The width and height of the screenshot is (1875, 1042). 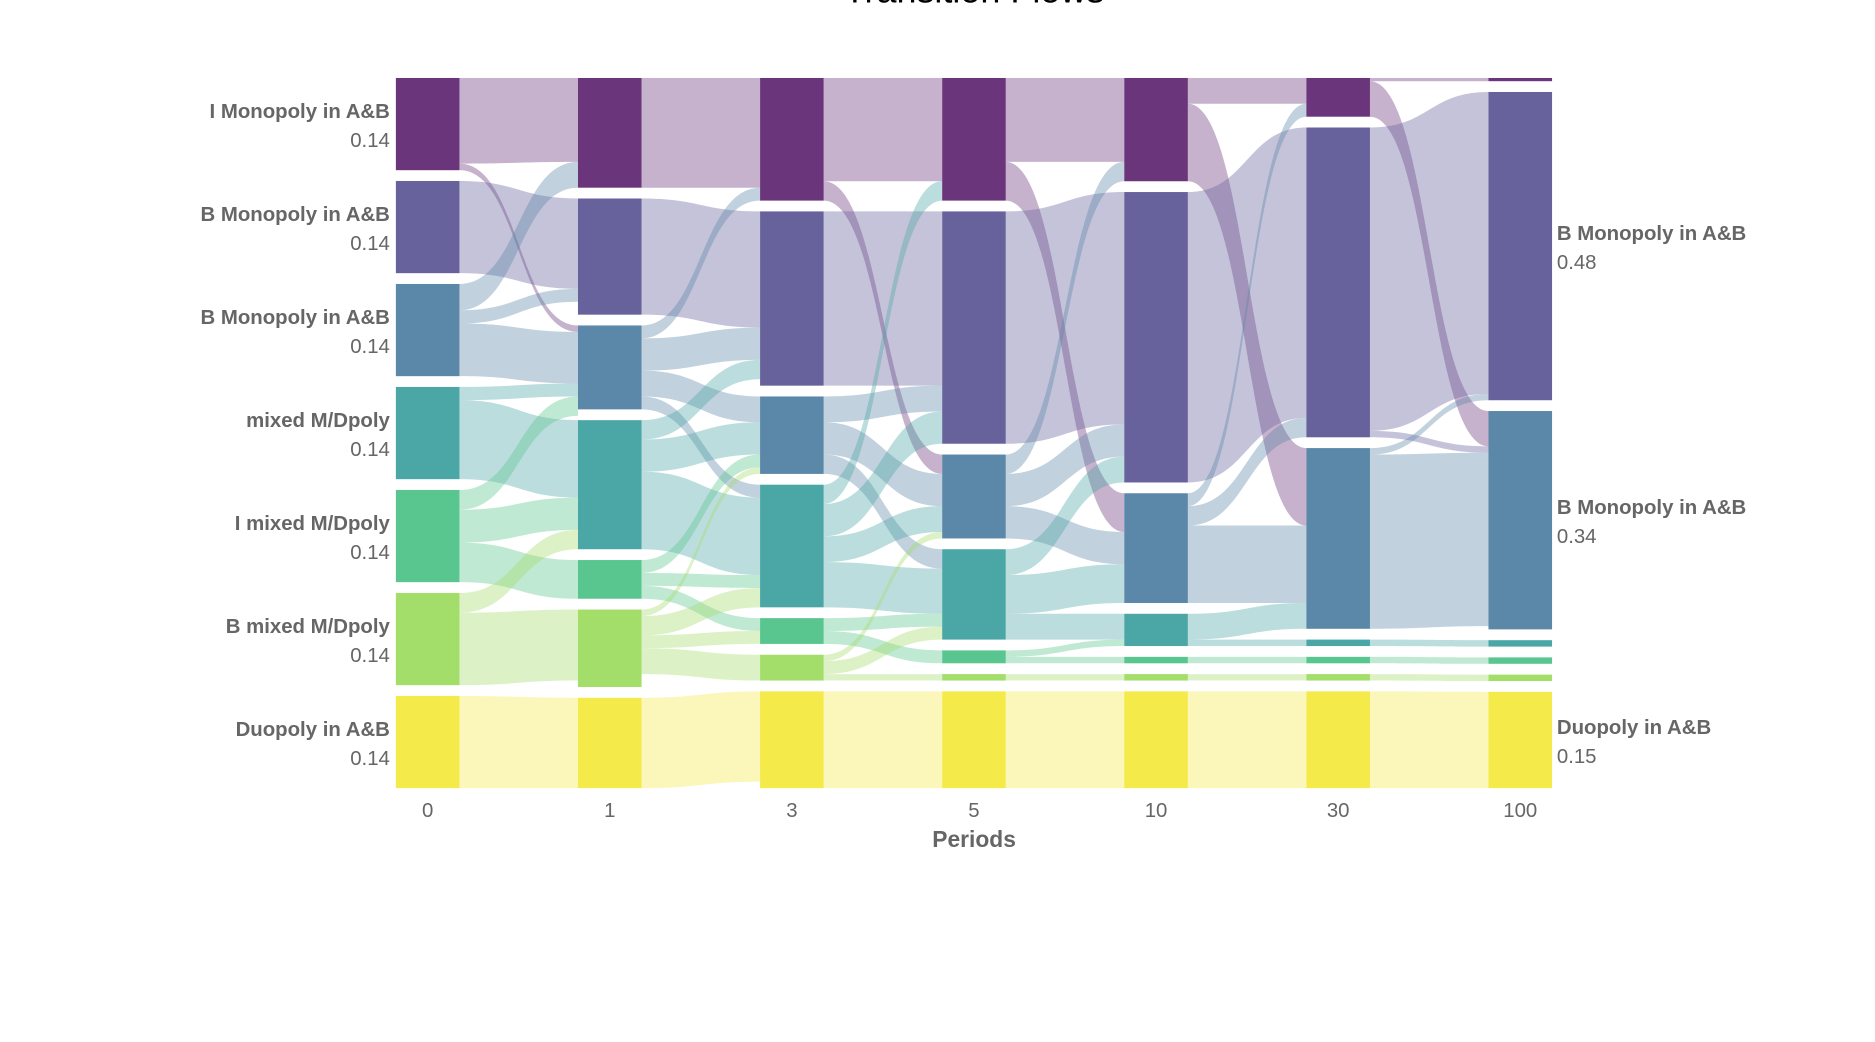 I want to click on node-value: 0.34, so click(x=1577, y=537).